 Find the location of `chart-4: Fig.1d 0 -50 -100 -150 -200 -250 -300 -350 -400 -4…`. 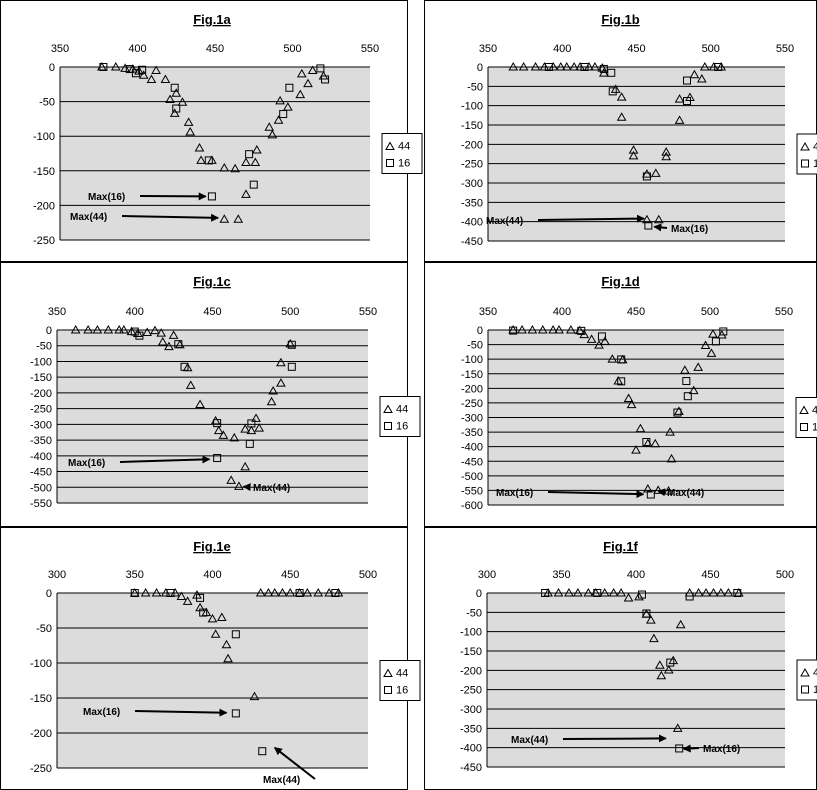

chart-4: Fig.1d 0 -50 -100 -150 -200 -250 -300 -350 -400 -4… is located at coordinates (639, 393).